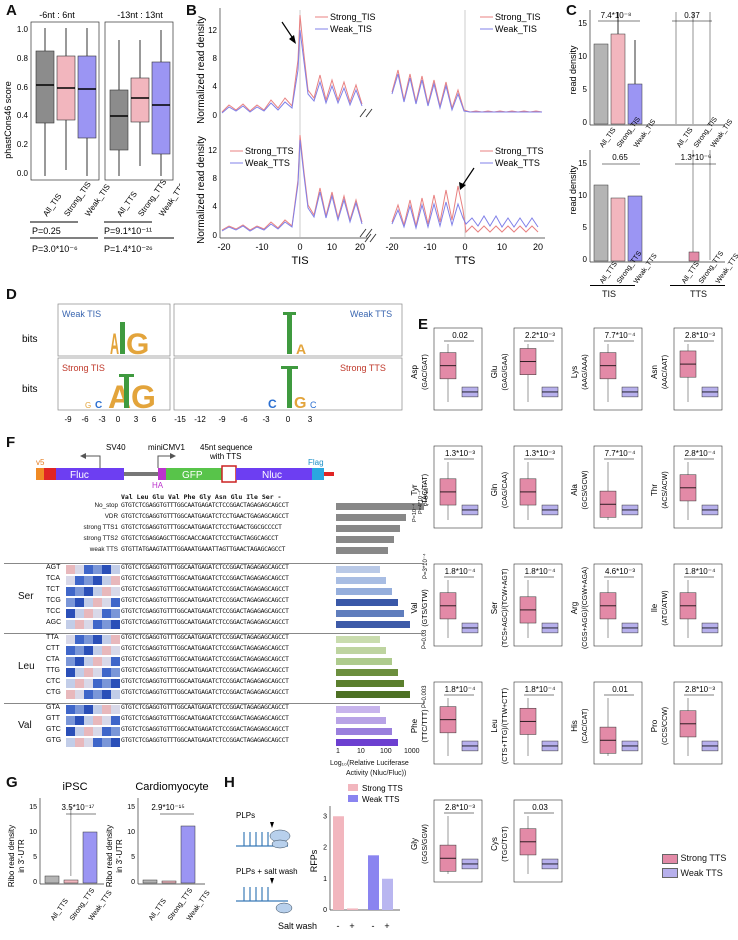  I want to click on e-aa-6: Ala, so click(574, 490).